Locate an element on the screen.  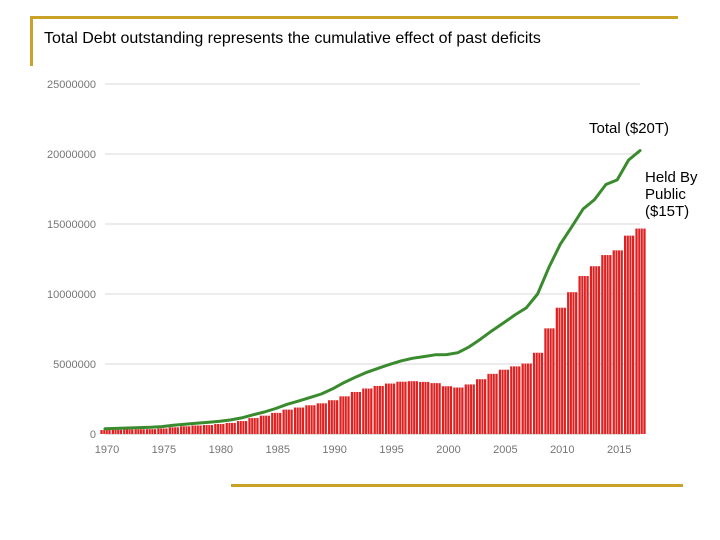
x-tick-label: 1975 is located at coordinates (164, 450).